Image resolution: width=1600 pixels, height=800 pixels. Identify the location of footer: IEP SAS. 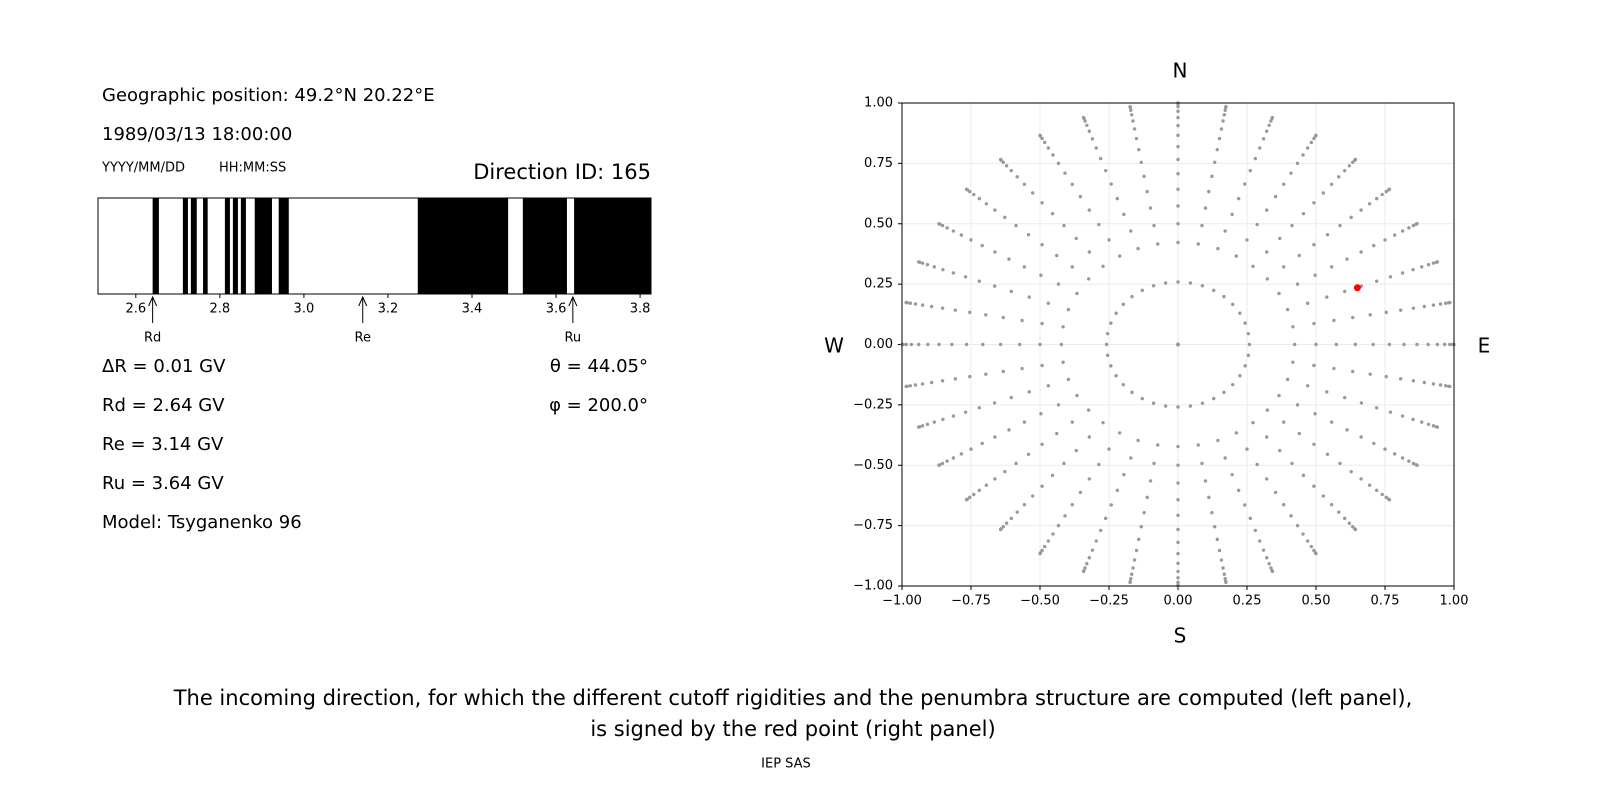
(786, 764).